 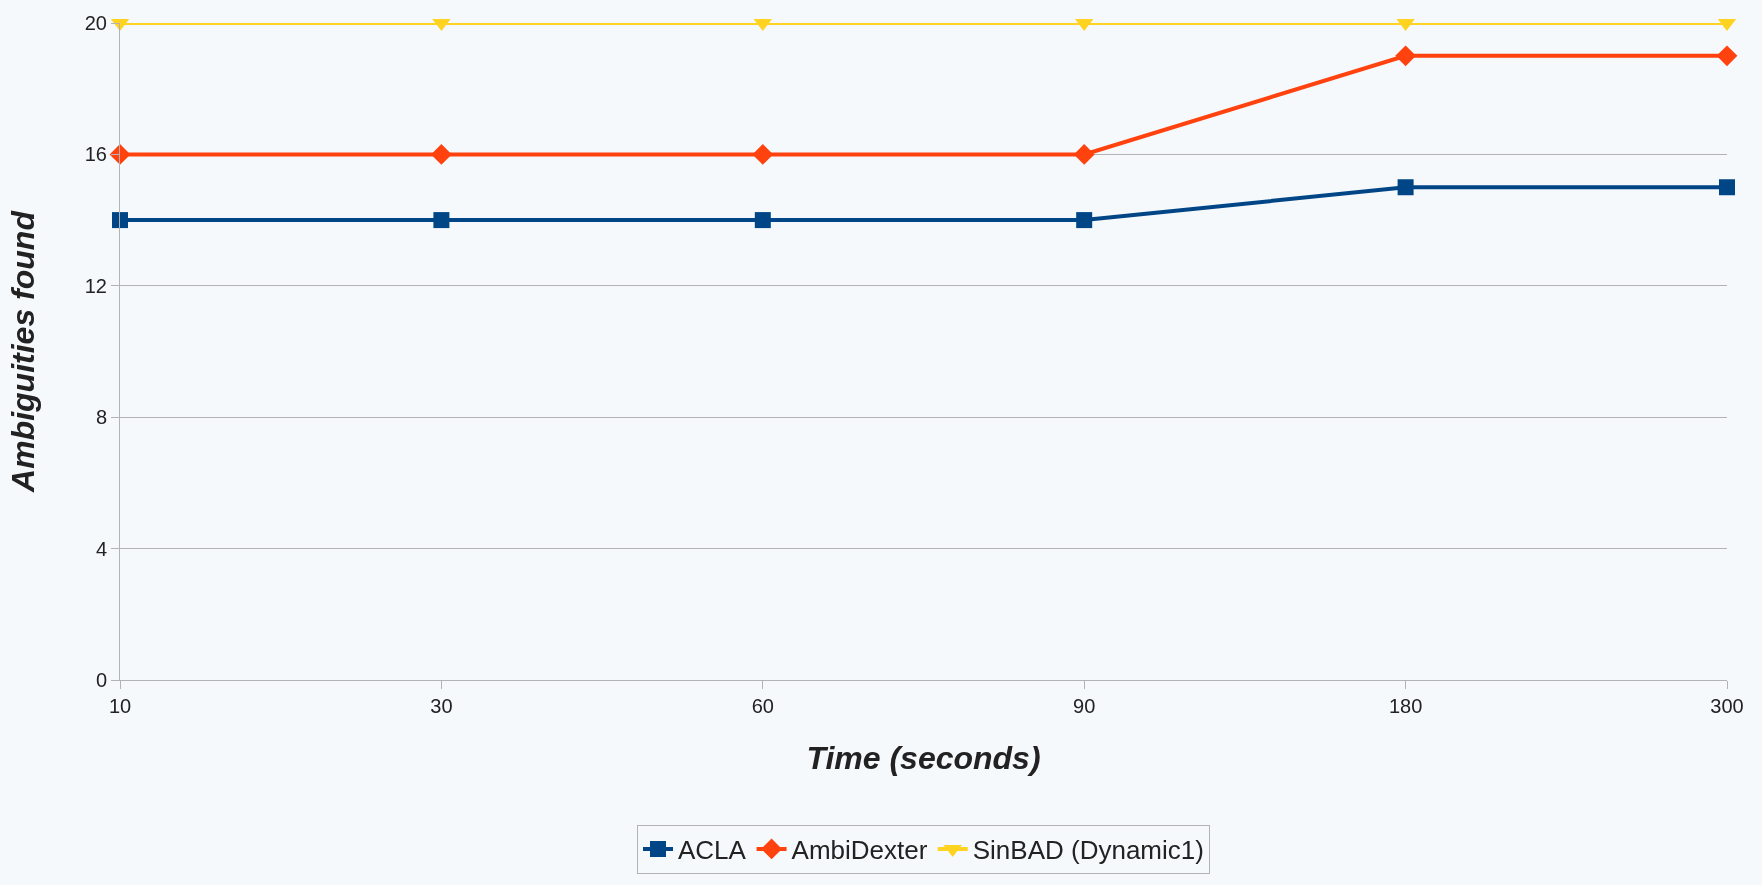 What do you see at coordinates (120, 706) in the screenshot?
I see `x-tick-label: 10` at bounding box center [120, 706].